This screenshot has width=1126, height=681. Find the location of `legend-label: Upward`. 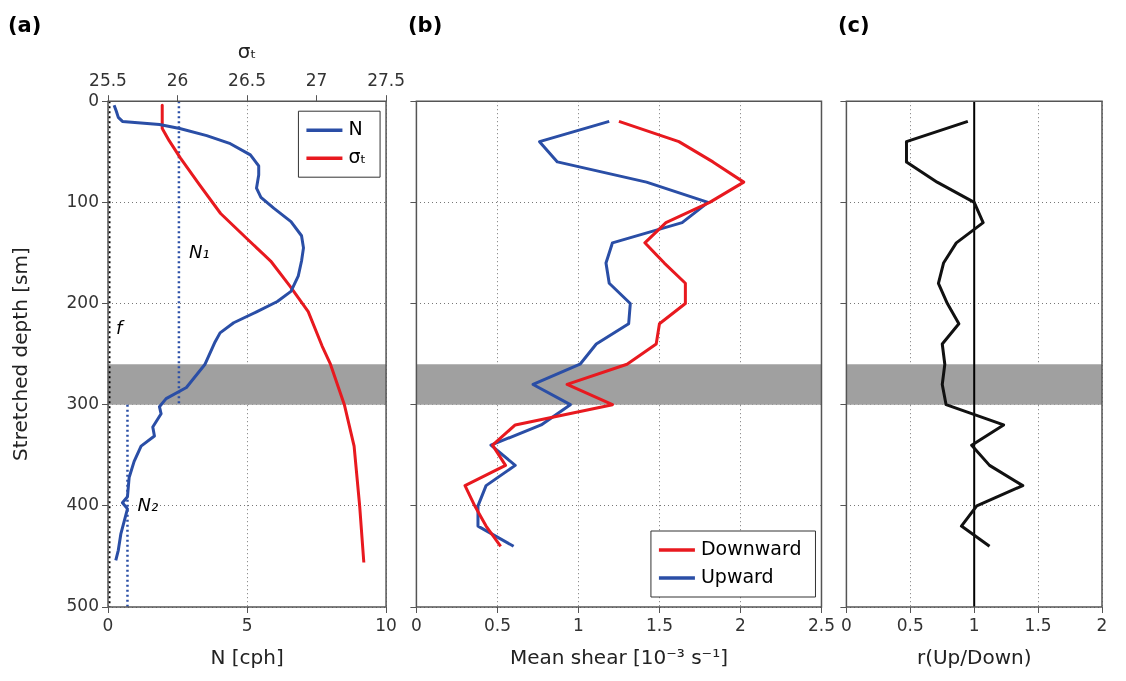

legend-label: Upward is located at coordinates (737, 575).